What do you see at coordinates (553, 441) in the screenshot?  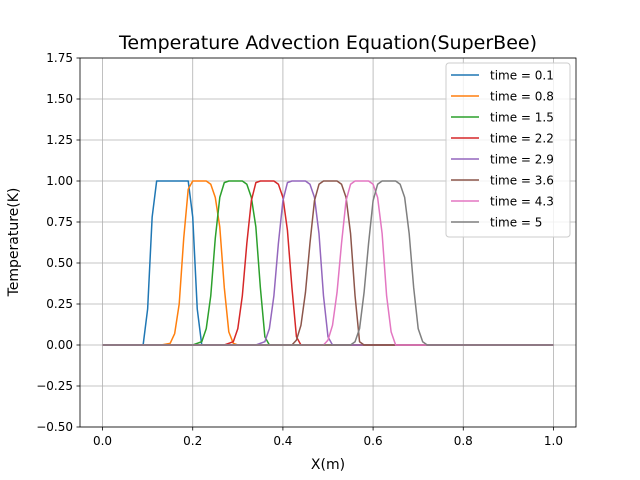 I see `x-tick-label: 1.0` at bounding box center [553, 441].